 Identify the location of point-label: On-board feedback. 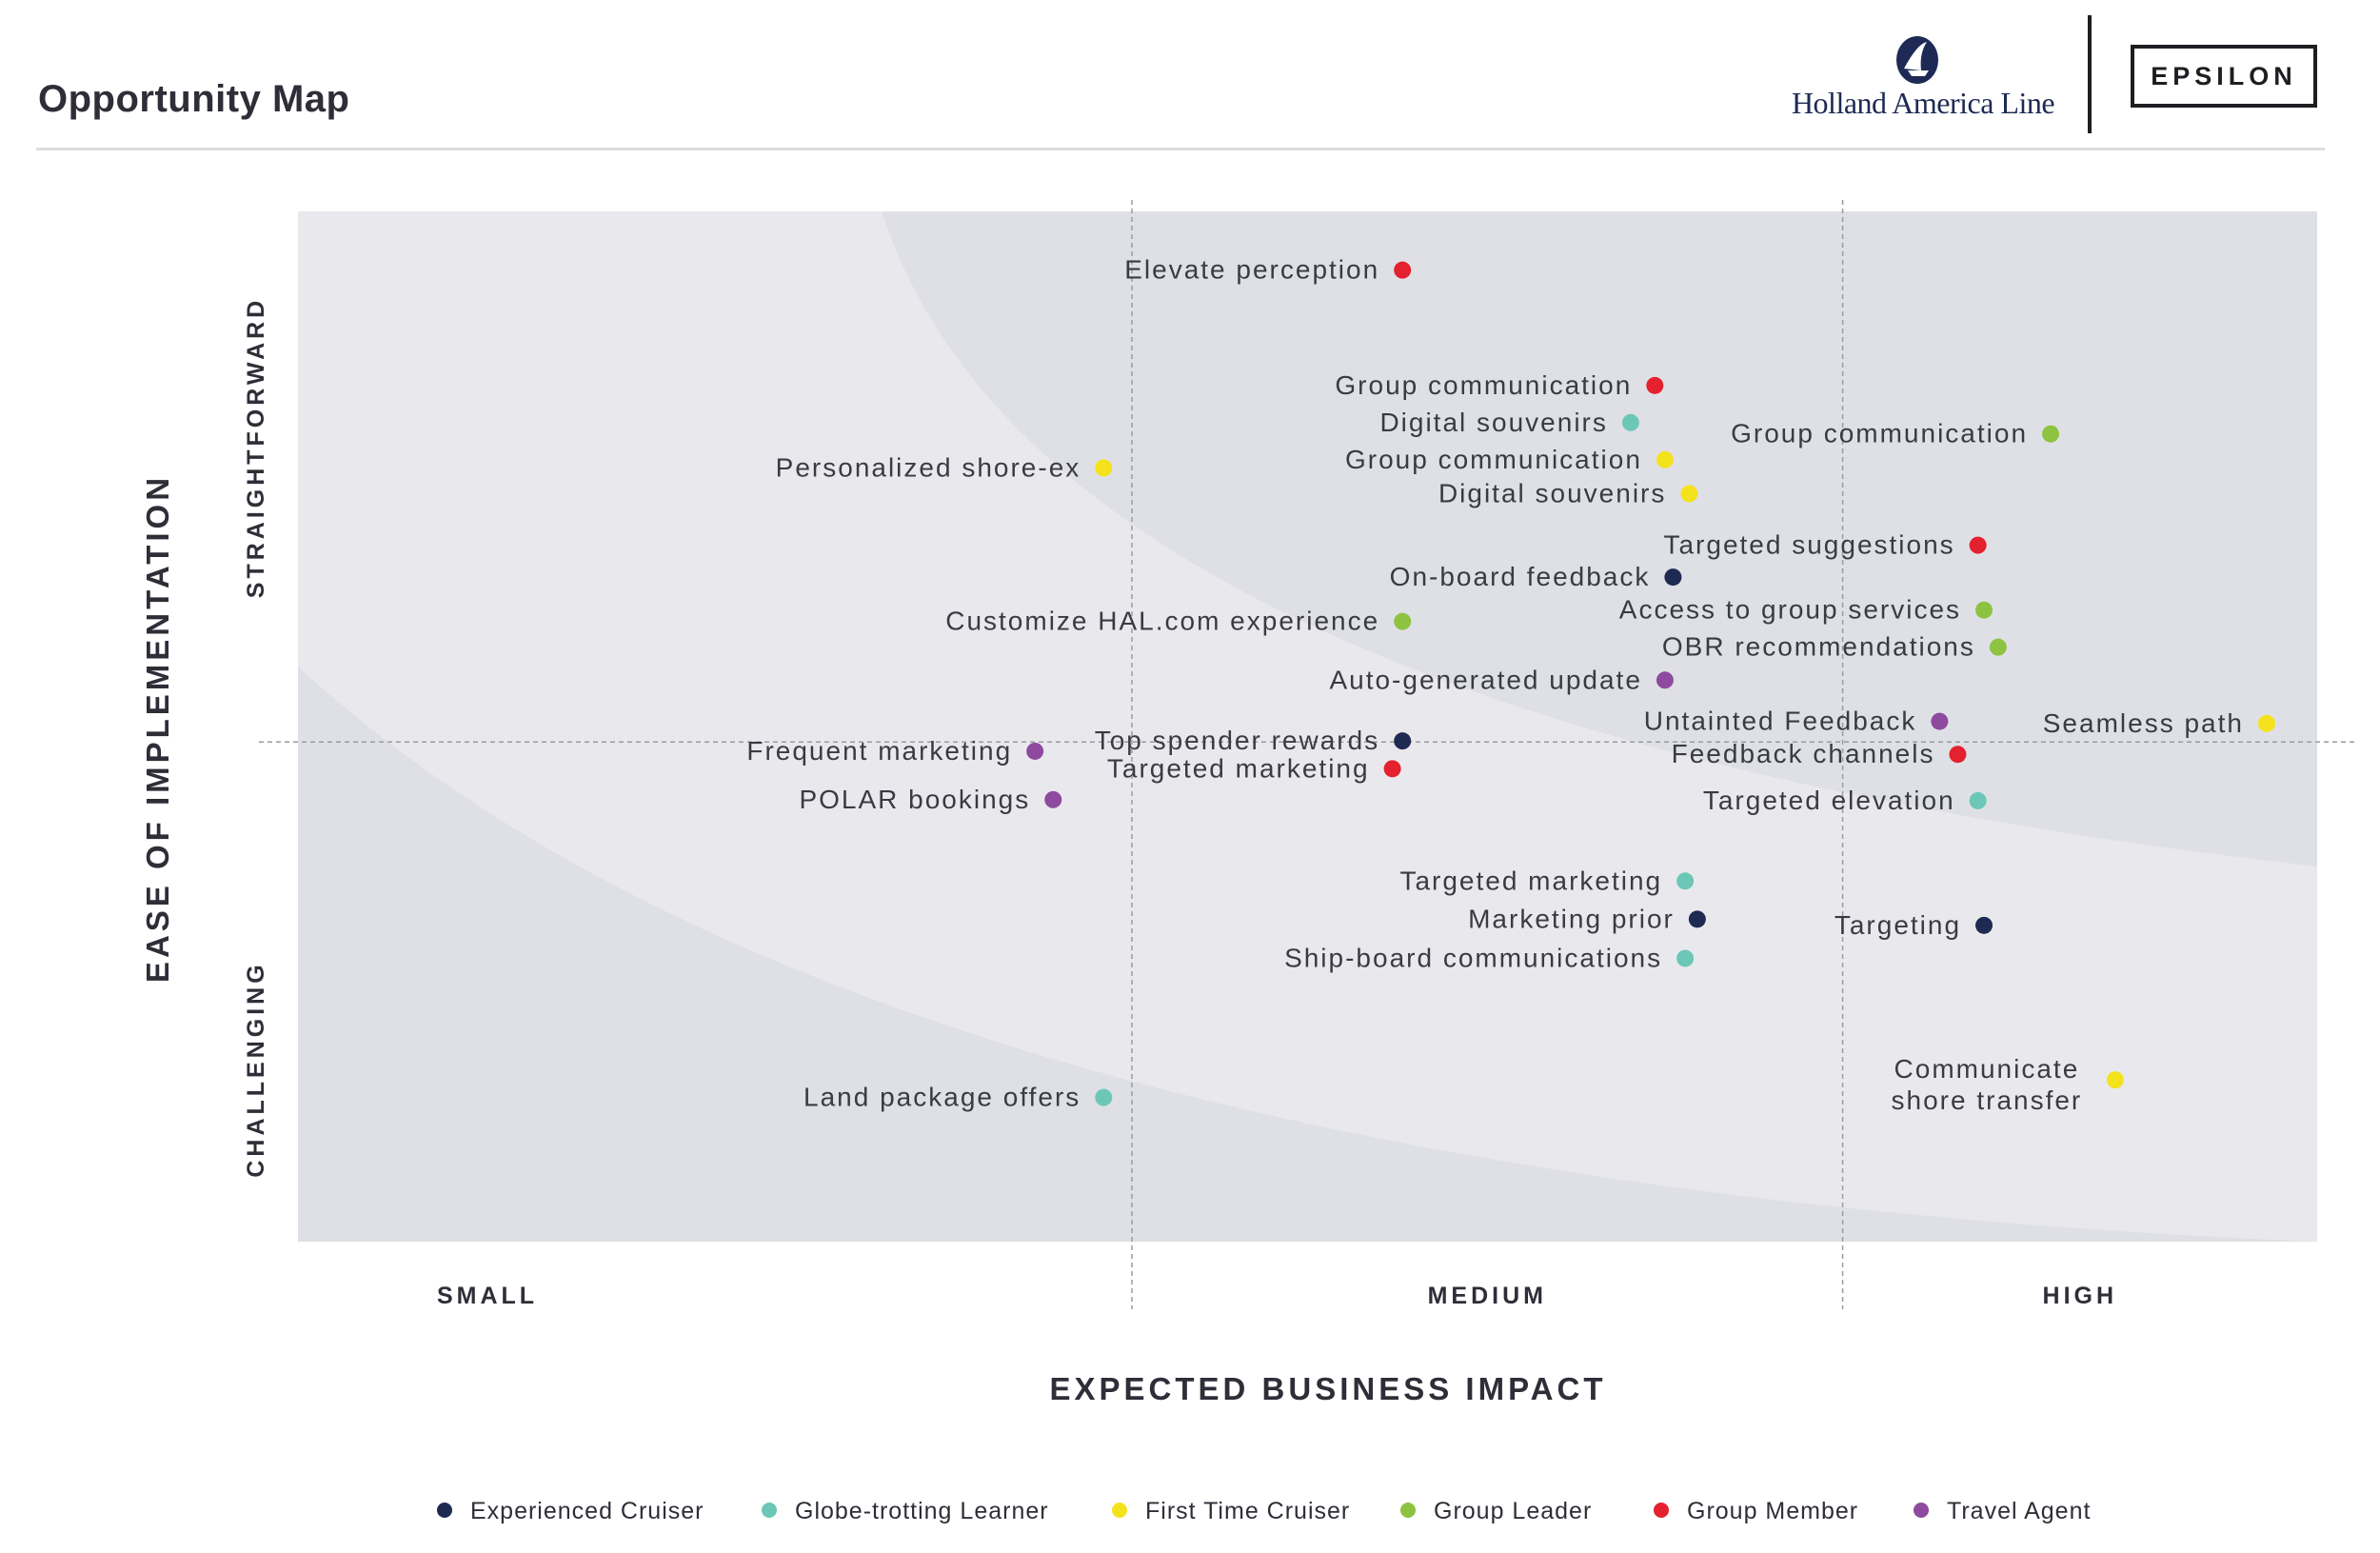
(1520, 576).